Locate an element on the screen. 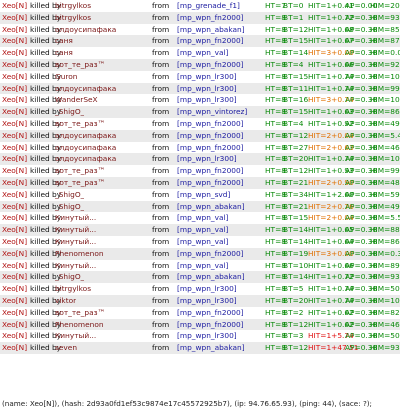 The width and height of the screenshot is (400, 412). killer-name: саня is located at coordinates (64, 53).